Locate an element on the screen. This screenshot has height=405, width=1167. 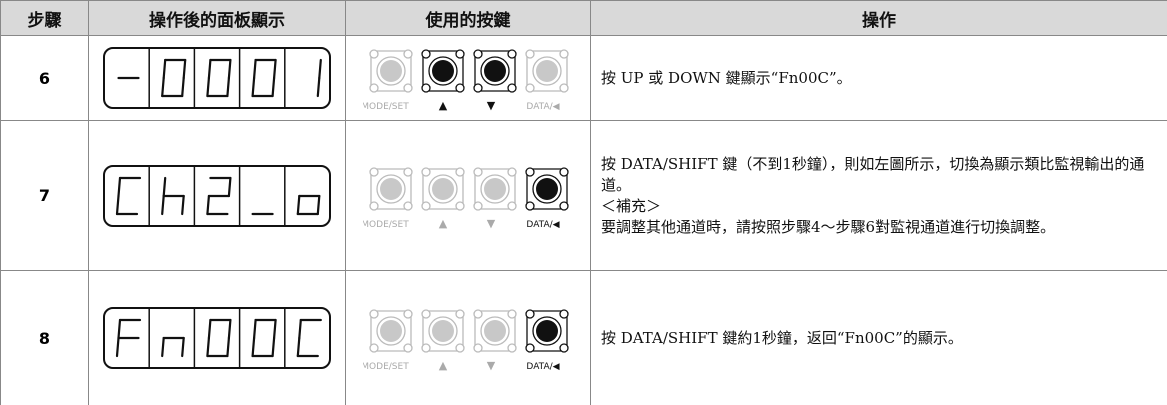
step-cell: 7 is located at coordinates (44, 195).